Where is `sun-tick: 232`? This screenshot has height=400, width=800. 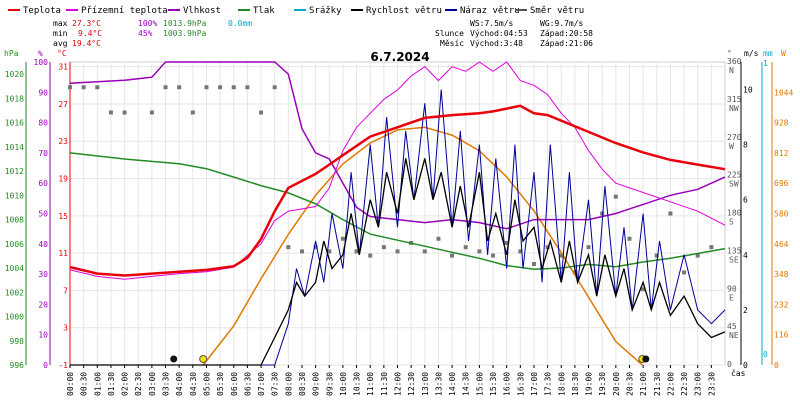 sun-tick: 232 is located at coordinates (781, 304).